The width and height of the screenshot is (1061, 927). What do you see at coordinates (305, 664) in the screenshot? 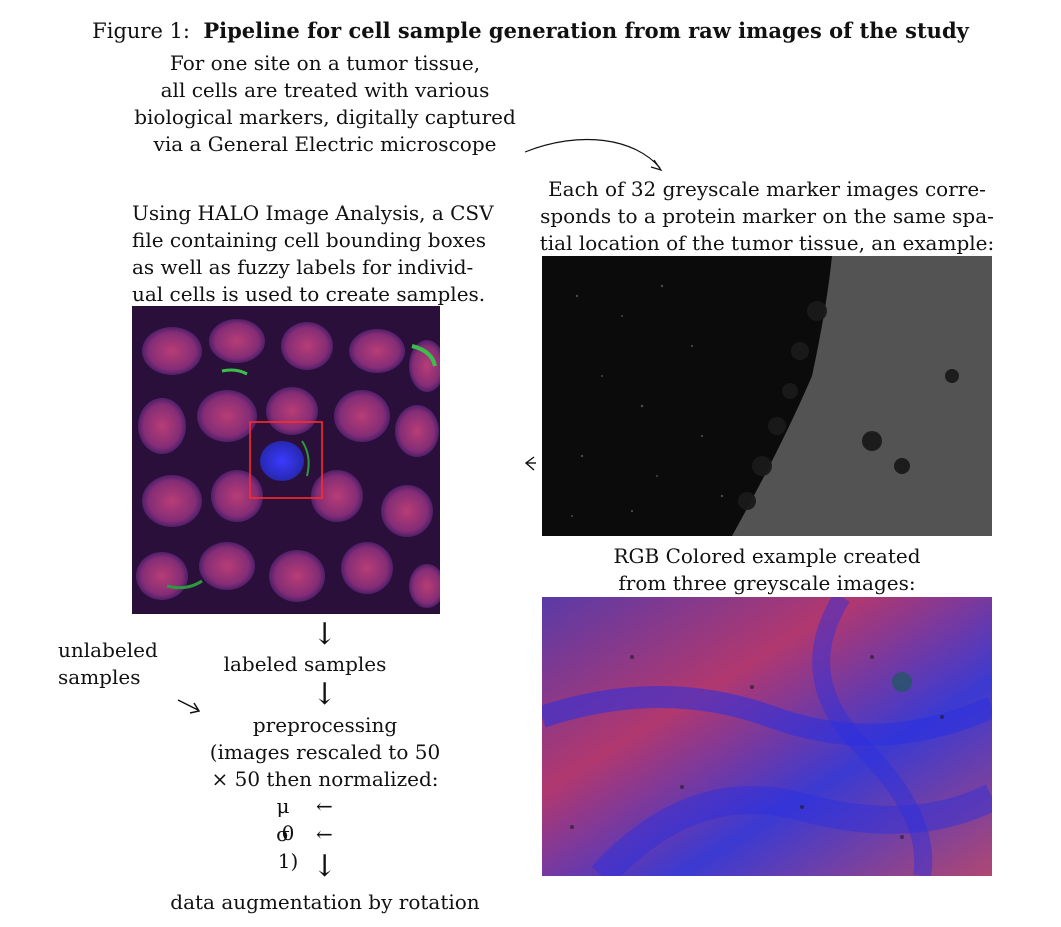
I see `labeled-samples-label: labeled samples` at bounding box center [305, 664].